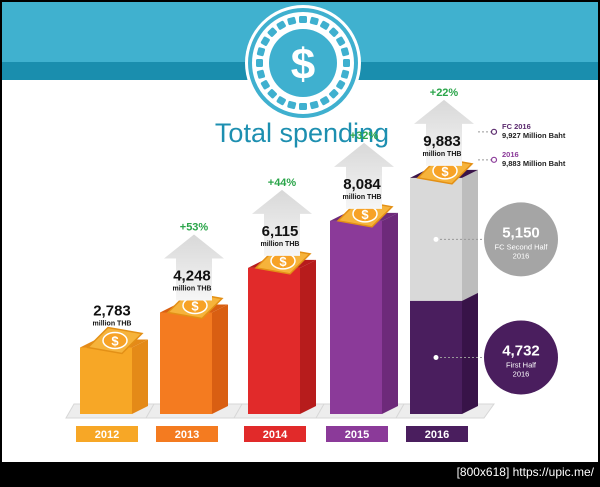 This screenshot has height=487, width=600. I want to click on growth-arrow-2014, so click(282, 222).